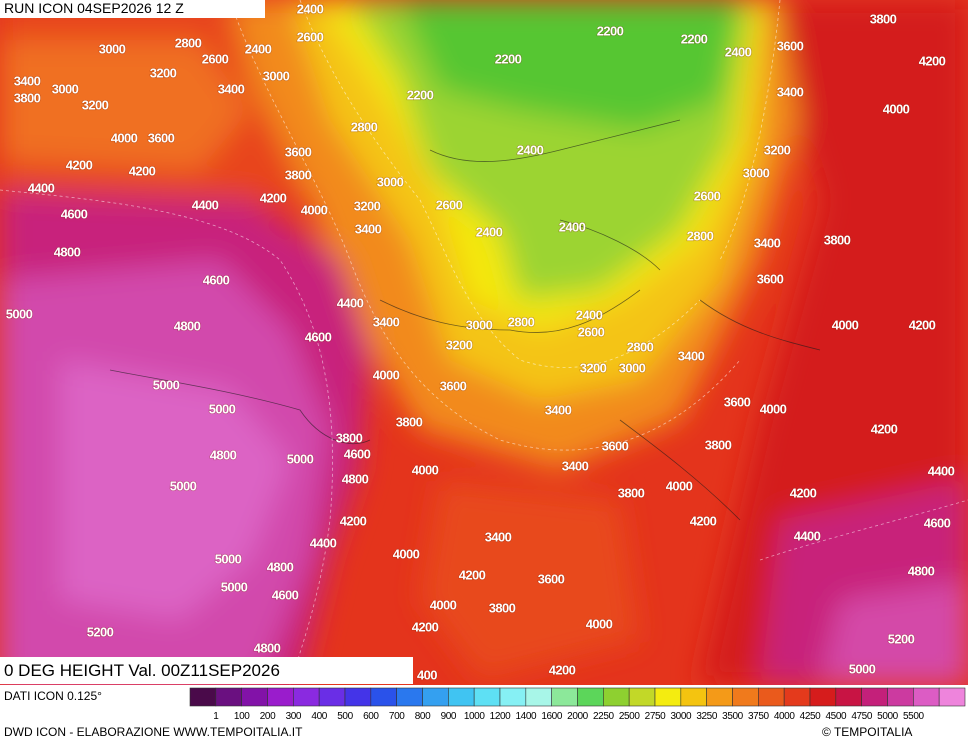 This screenshot has width=968, height=750. Describe the element at coordinates (610, 30) in the screenshot. I see `contour-label: 2200` at that location.